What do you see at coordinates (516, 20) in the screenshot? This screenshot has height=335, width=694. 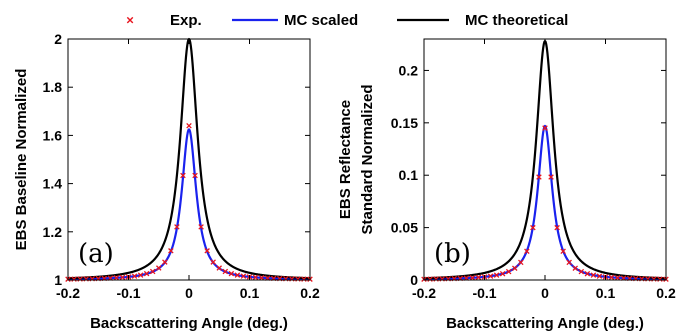 I see `legend-label-mc-theoretical: MC theoretical` at bounding box center [516, 20].